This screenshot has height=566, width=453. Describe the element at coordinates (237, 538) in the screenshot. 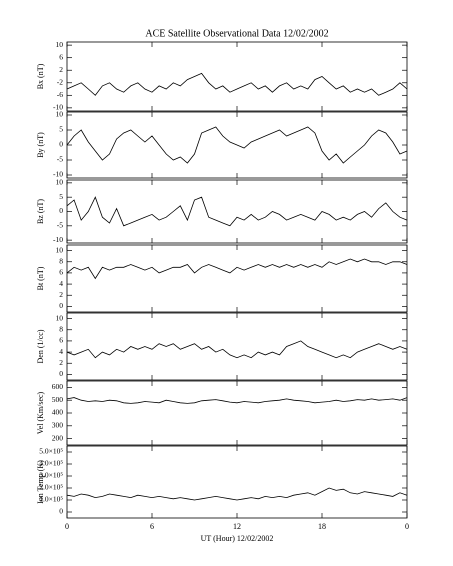

I see `x-axis-label: UT (Hour) 12/02/2002` at that location.